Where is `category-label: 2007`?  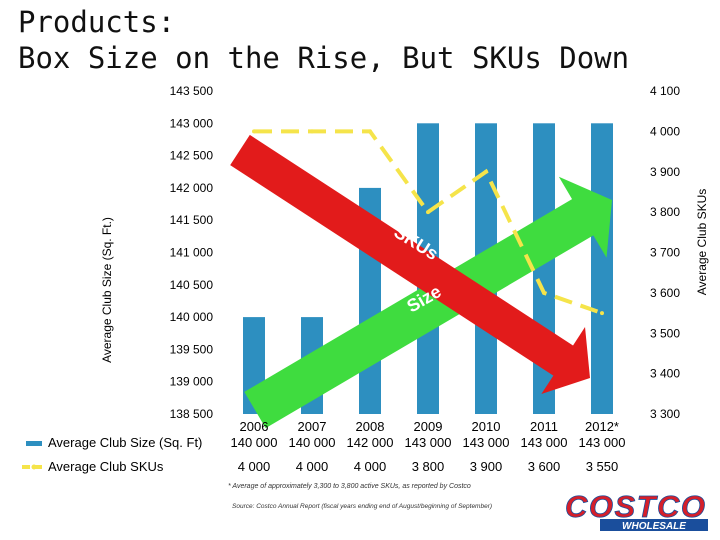 category-label: 2007 is located at coordinates (312, 426).